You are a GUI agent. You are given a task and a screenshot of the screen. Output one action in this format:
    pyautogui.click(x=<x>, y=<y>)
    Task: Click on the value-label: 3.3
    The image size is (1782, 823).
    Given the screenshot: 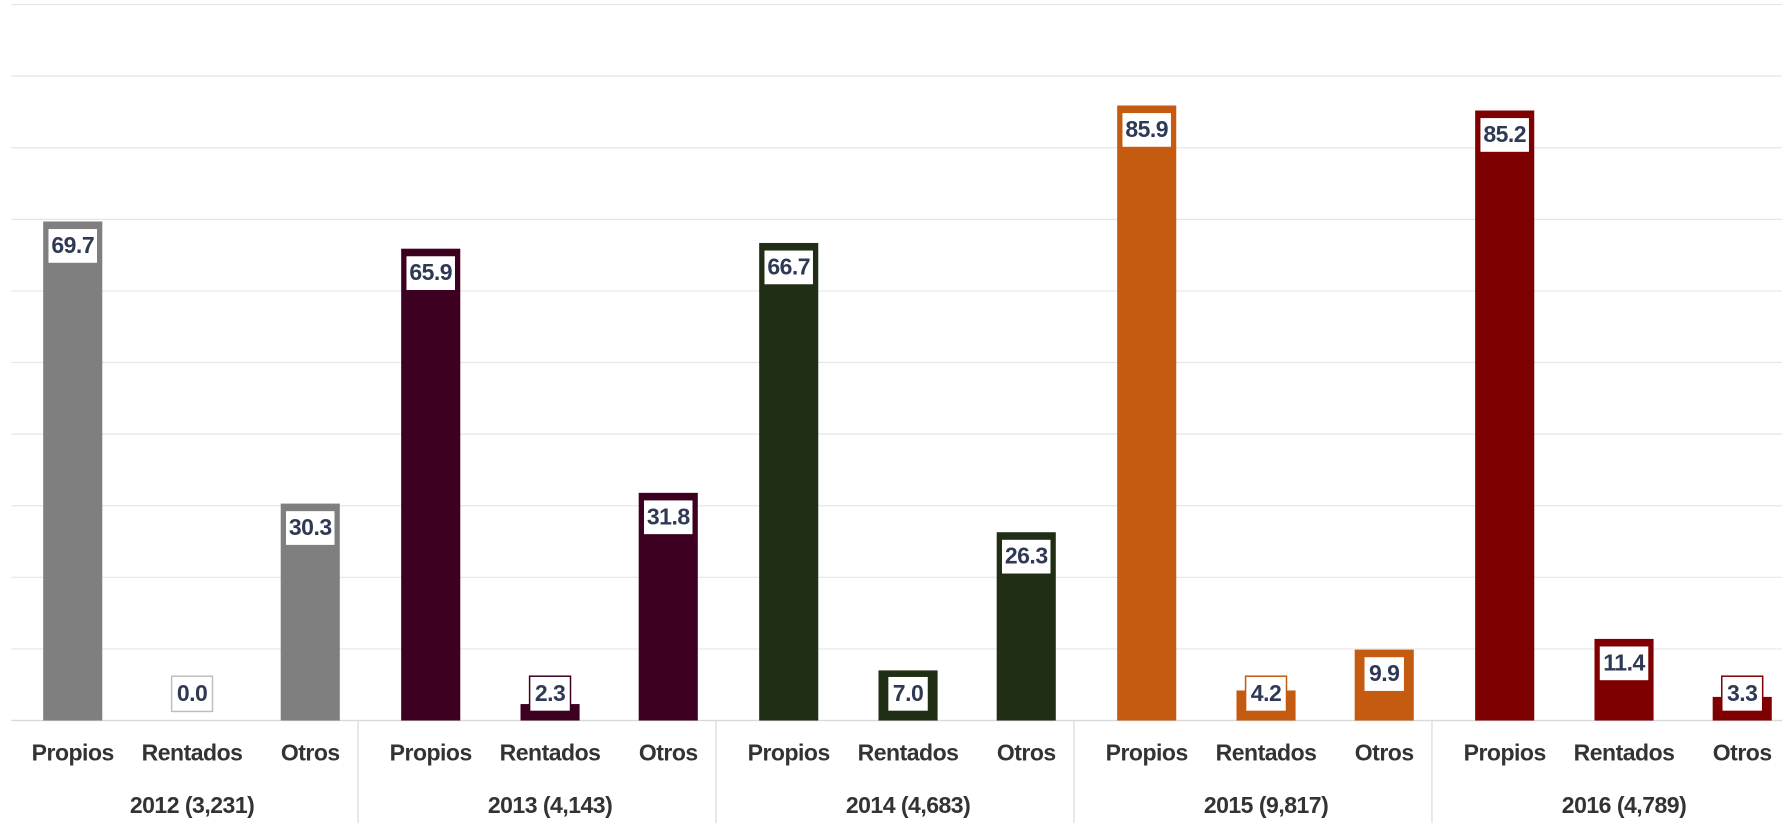 What is the action you would take?
    pyautogui.click(x=1742, y=693)
    